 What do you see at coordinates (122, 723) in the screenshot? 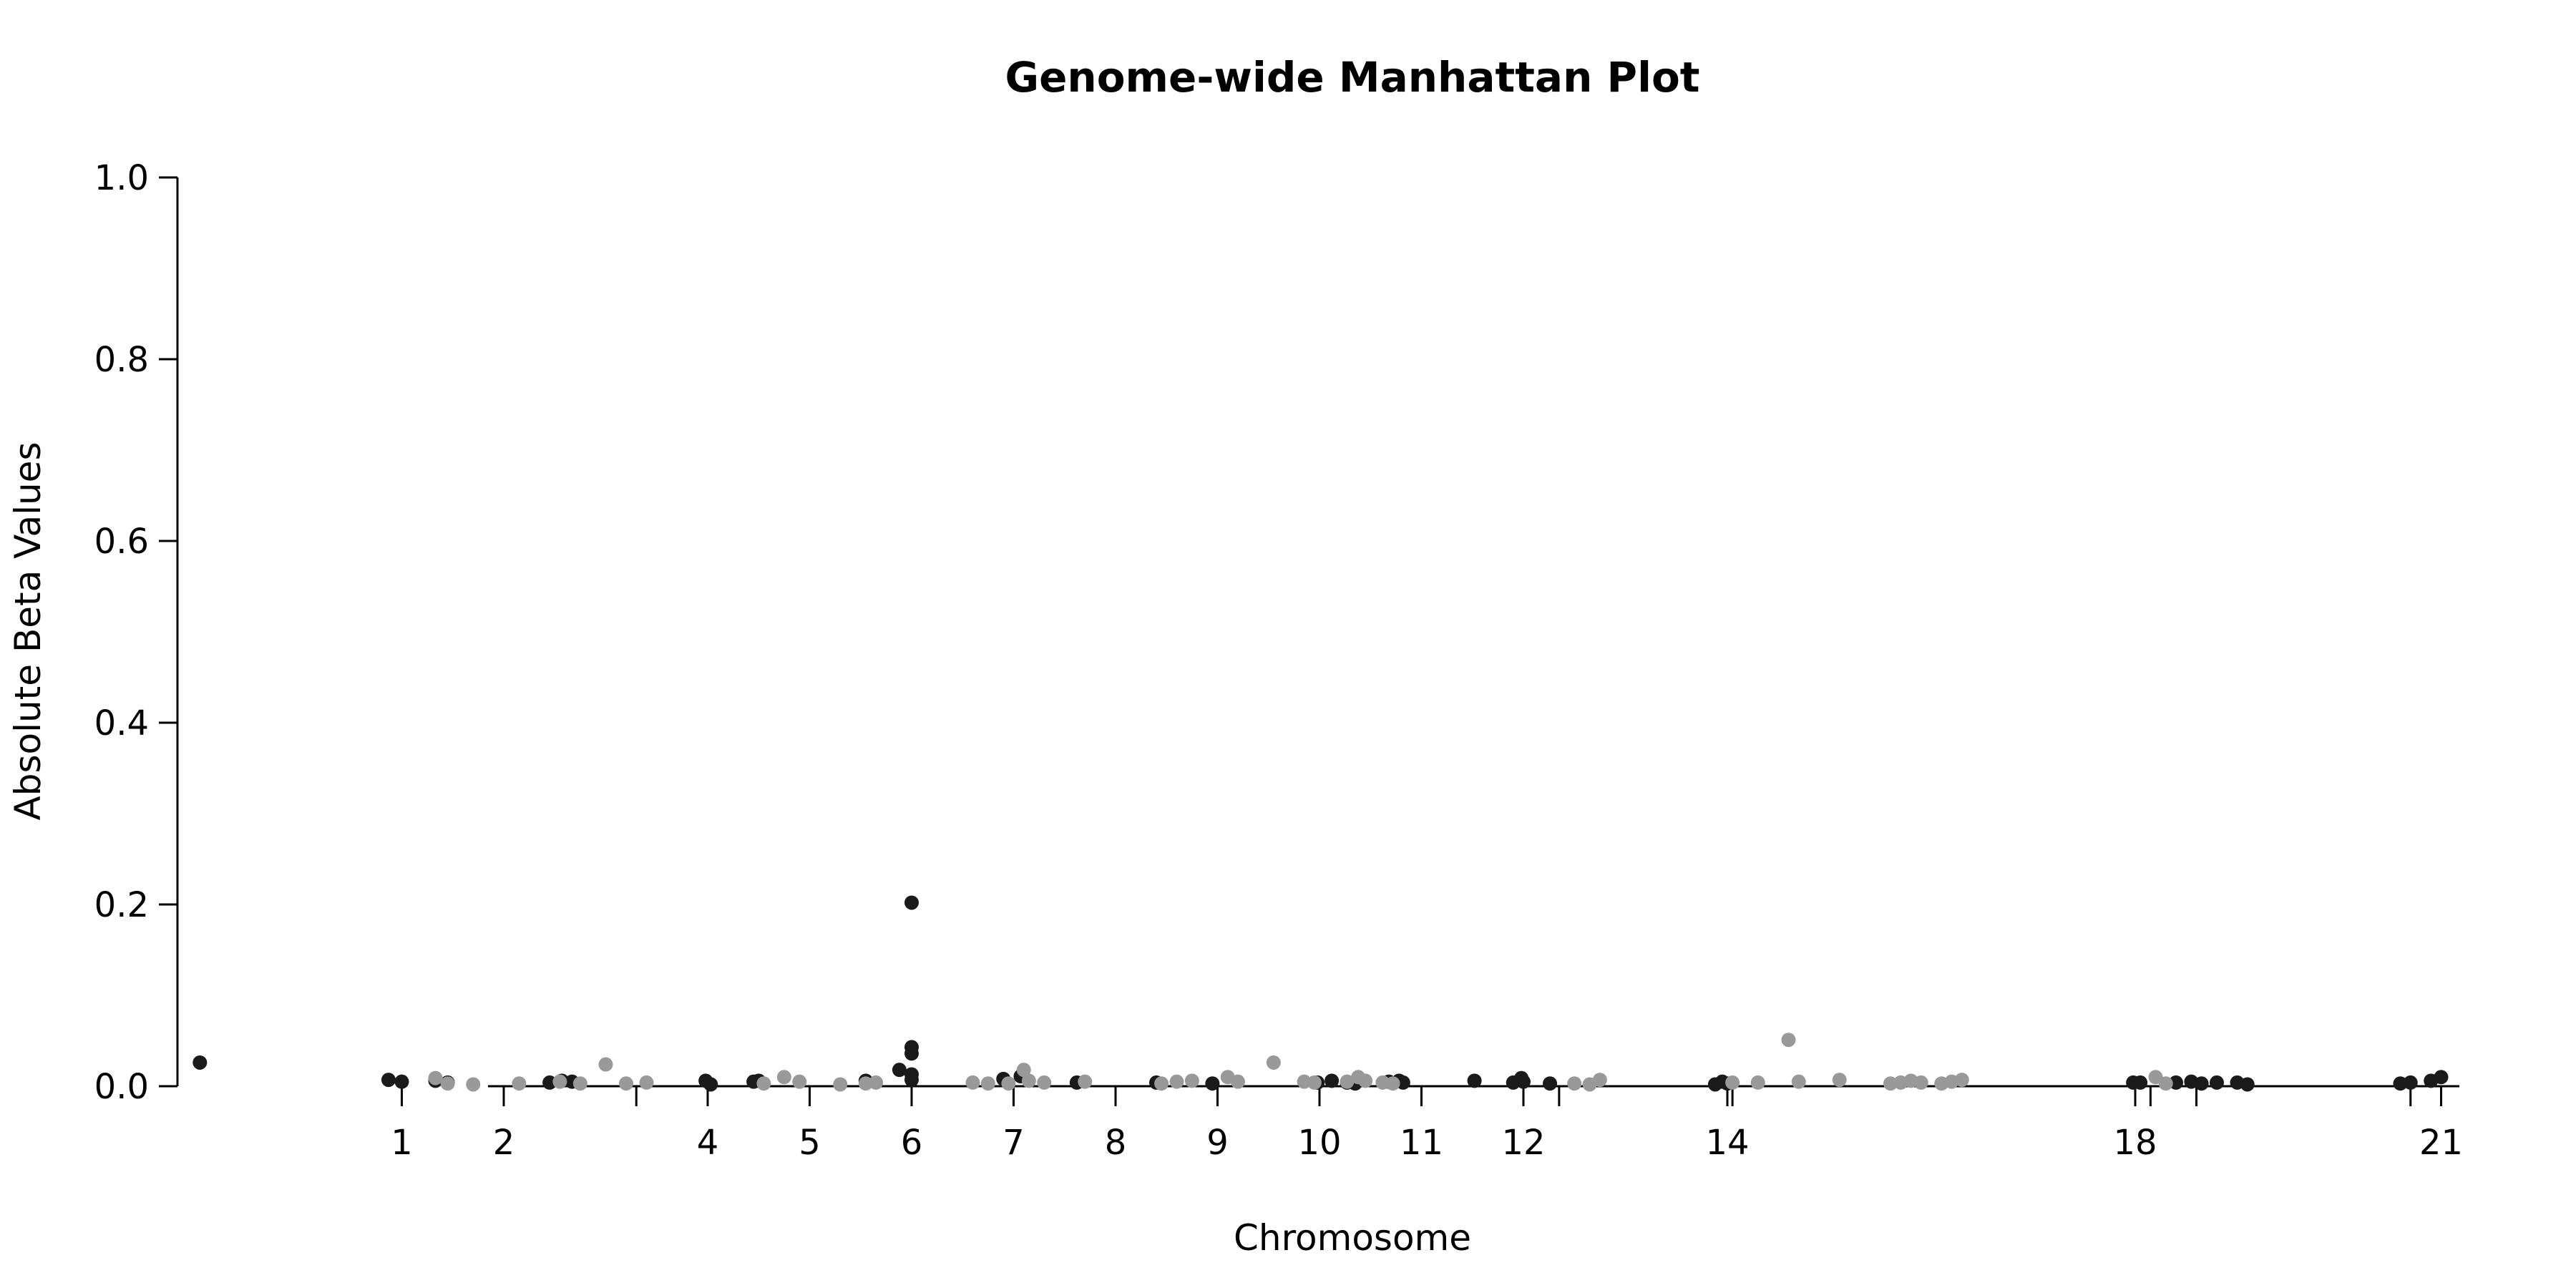
I see `y-tick-label: 0.4` at bounding box center [122, 723].